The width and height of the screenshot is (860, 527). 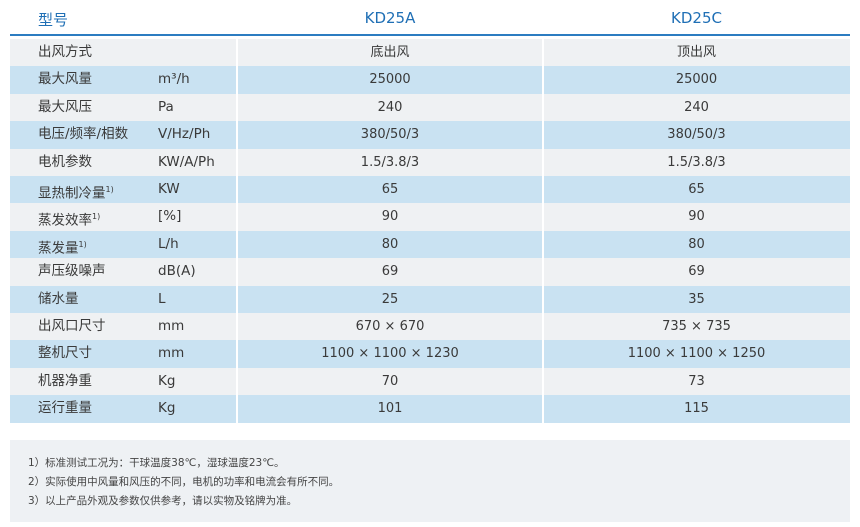 What do you see at coordinates (65, 106) in the screenshot?
I see `row-name: 最大风压` at bounding box center [65, 106].